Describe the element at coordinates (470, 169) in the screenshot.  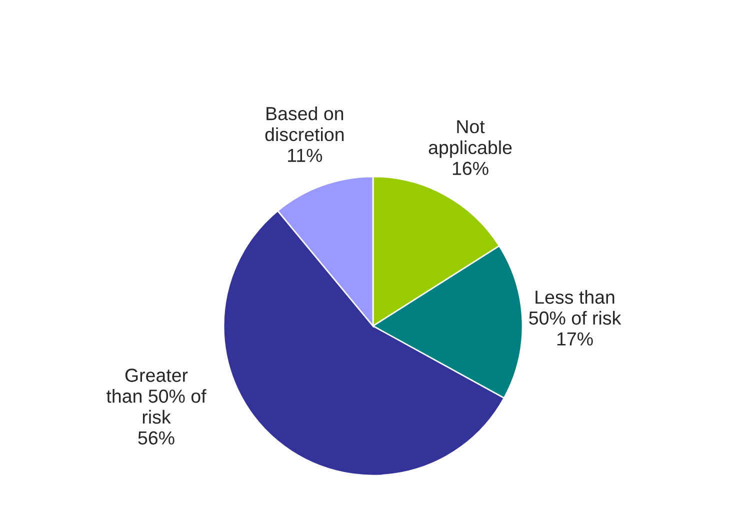
I see `data-label: 16%` at that location.